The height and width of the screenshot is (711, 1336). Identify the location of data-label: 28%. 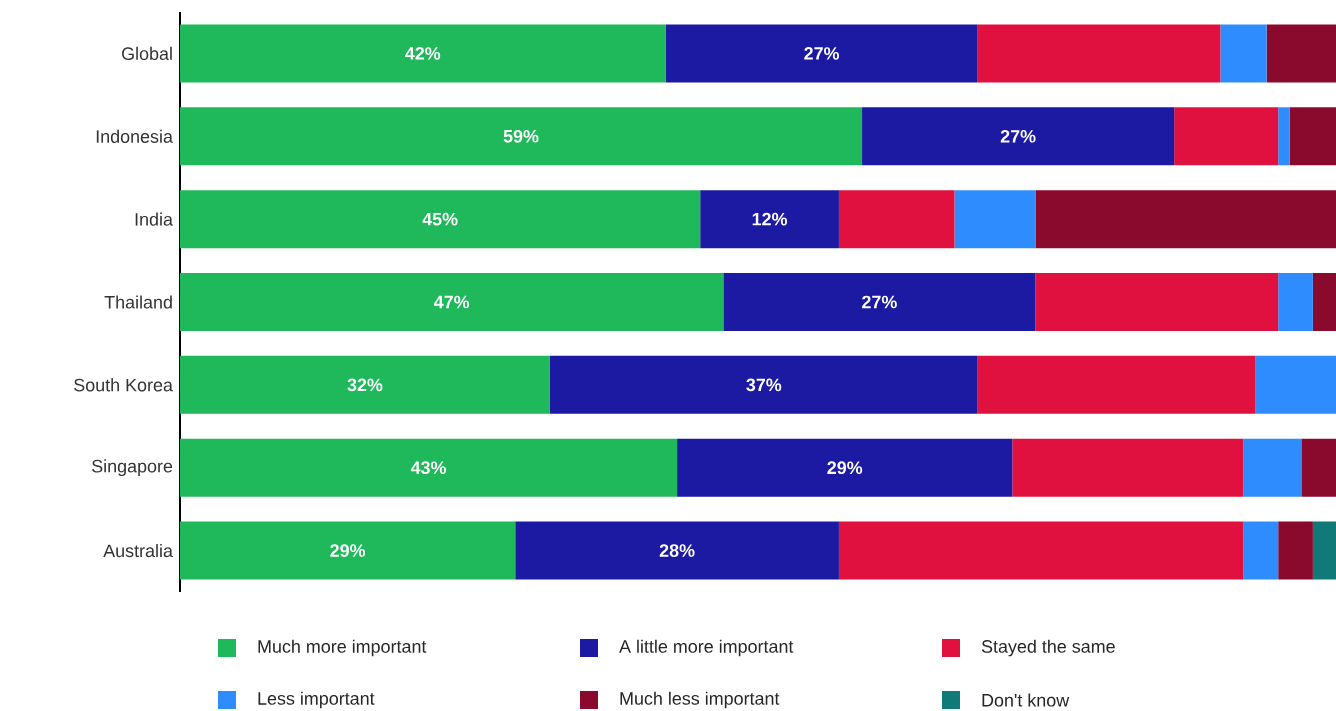
(677, 550).